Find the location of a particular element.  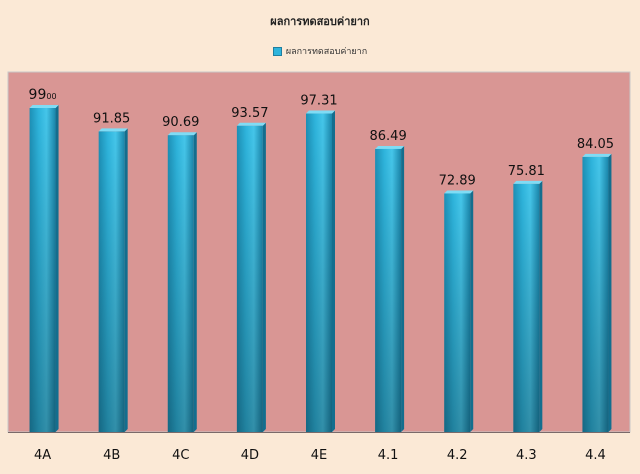

data-label: 97.31 is located at coordinates (318, 101).